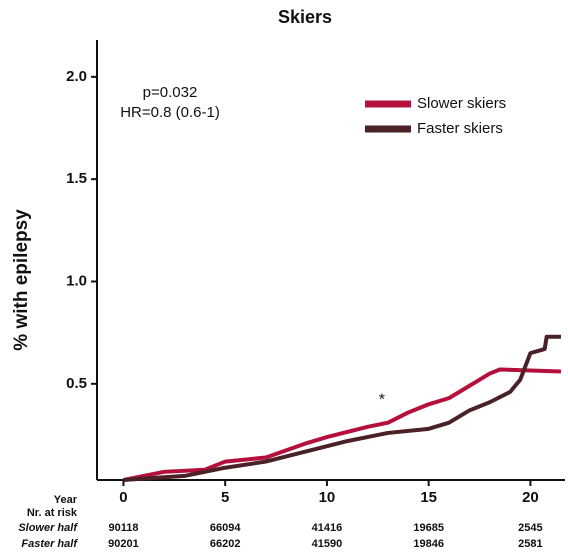 This screenshot has height=555, width=568. Describe the element at coordinates (170, 92) in the screenshot. I see `annotation: p=0.032` at that location.